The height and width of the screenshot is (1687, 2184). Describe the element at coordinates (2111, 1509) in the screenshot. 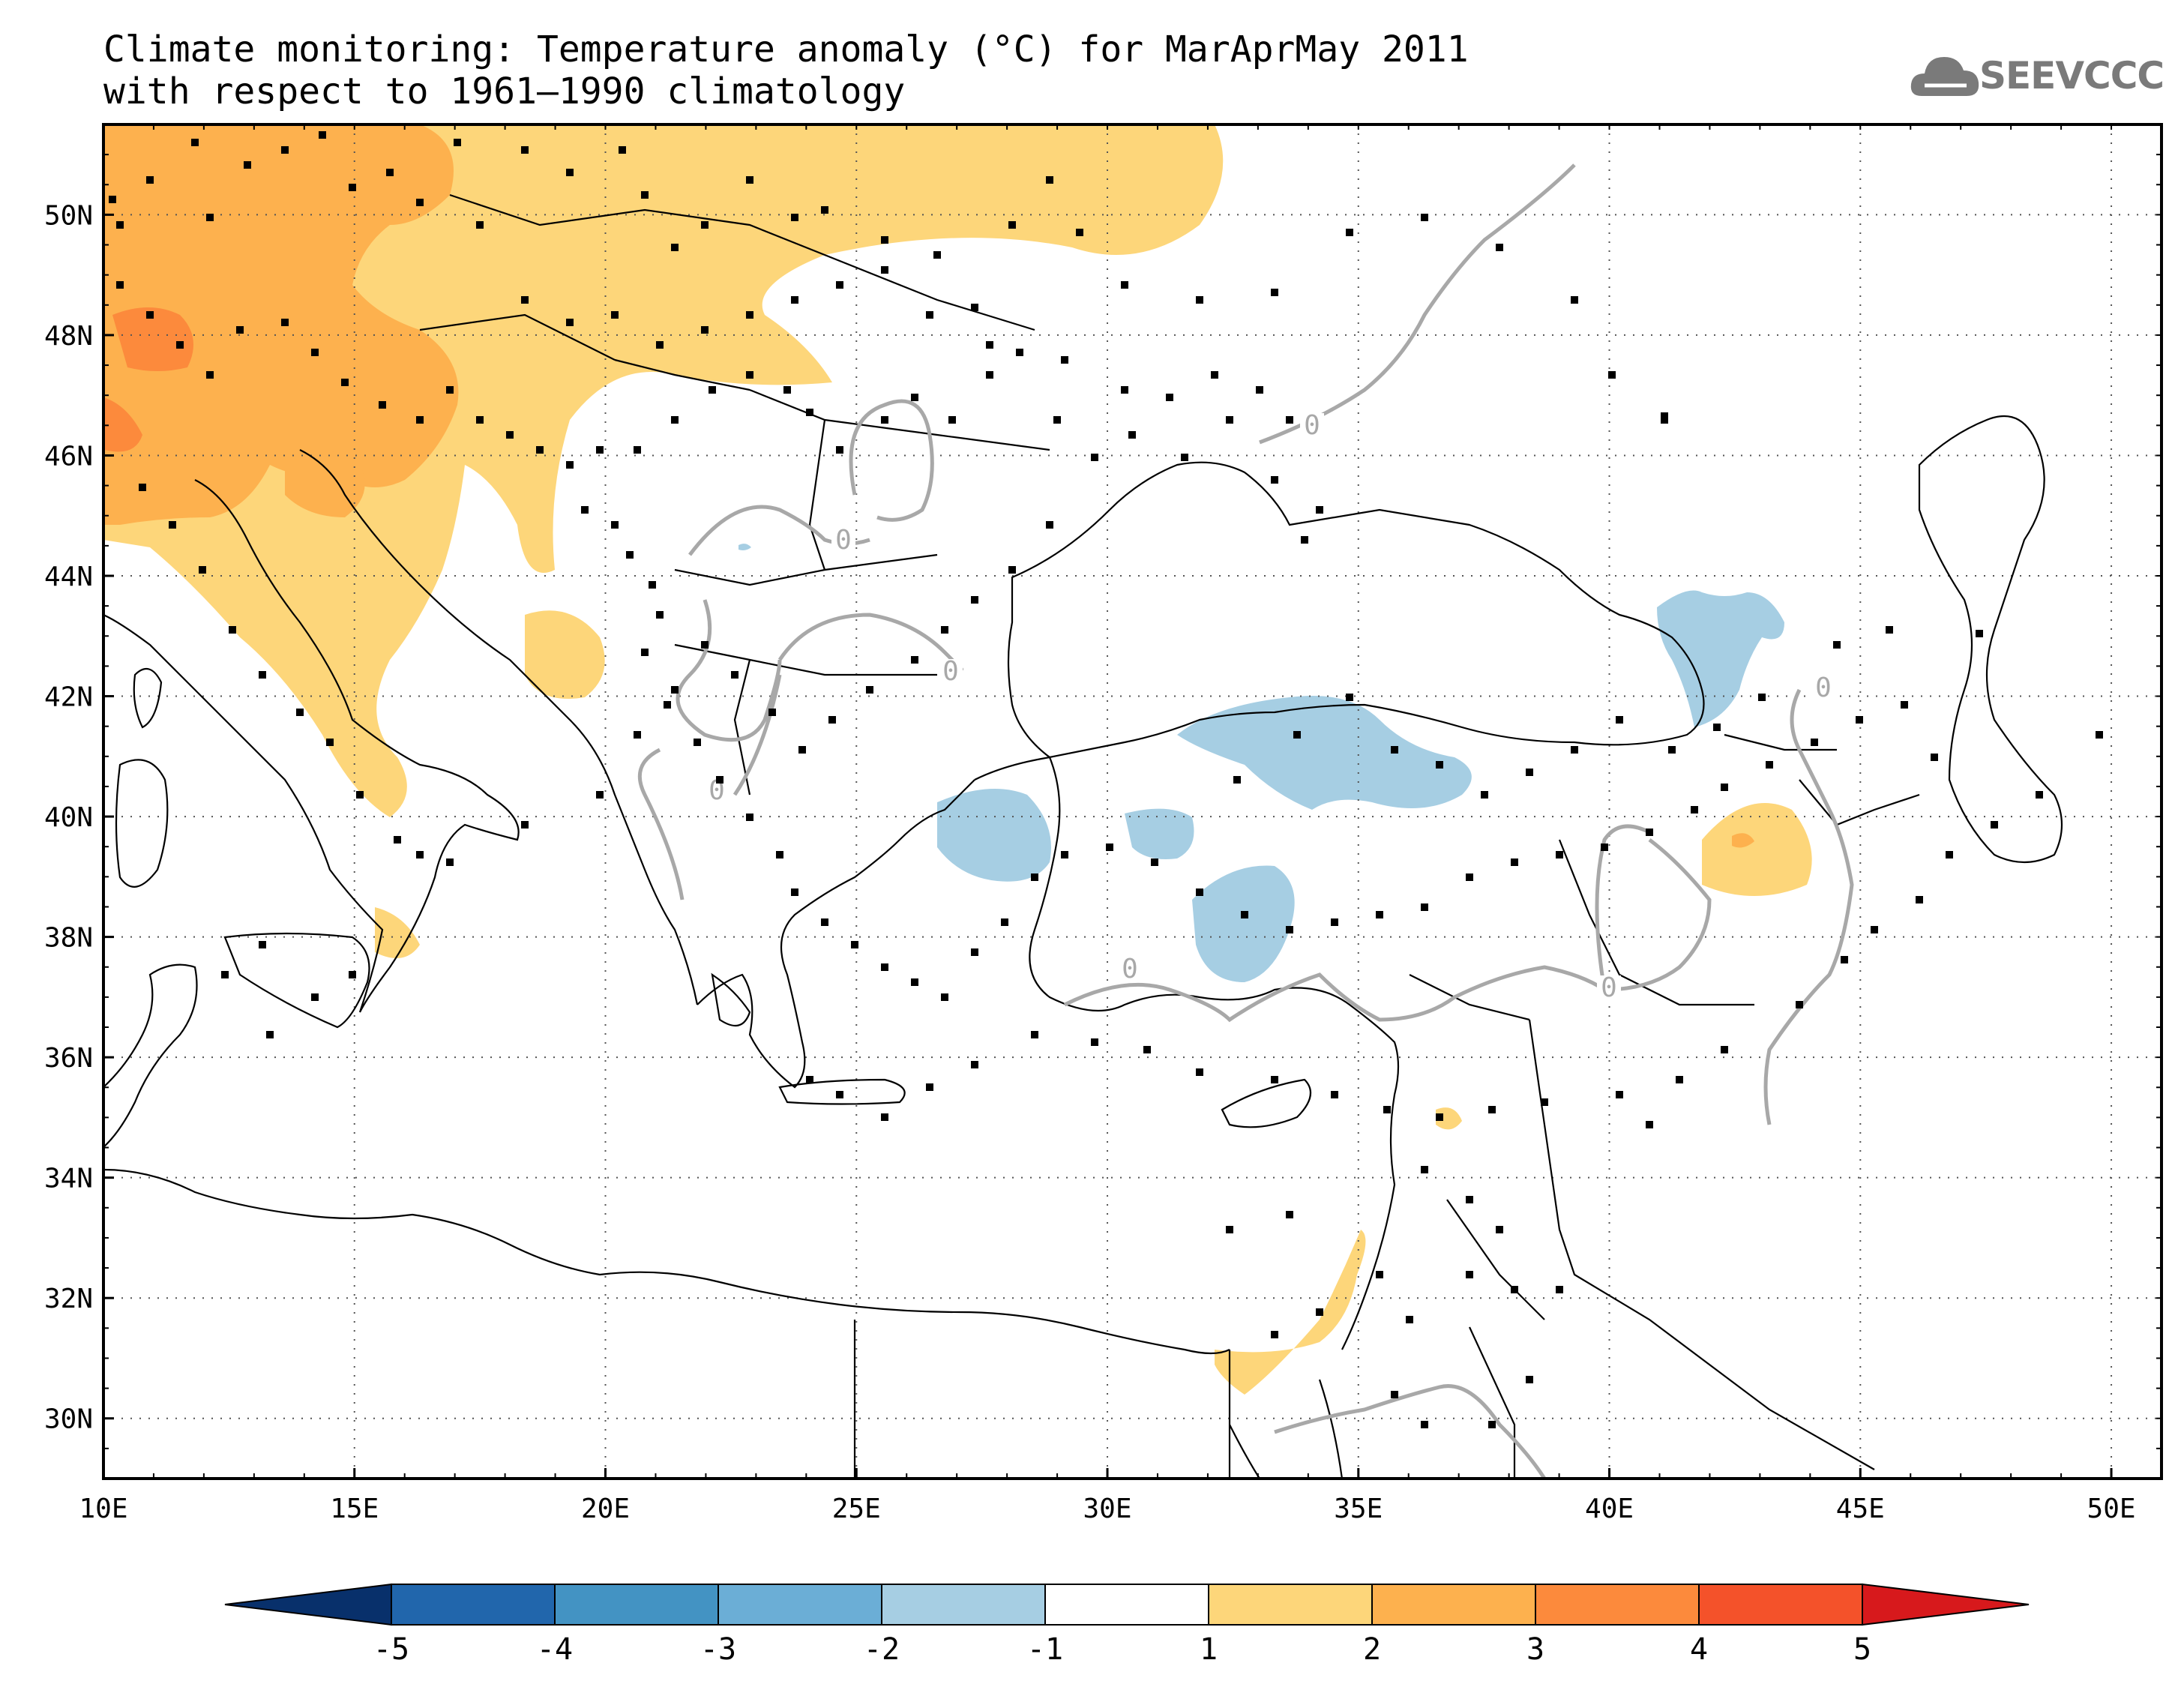

I see `lon-tick-label: 50E` at that location.